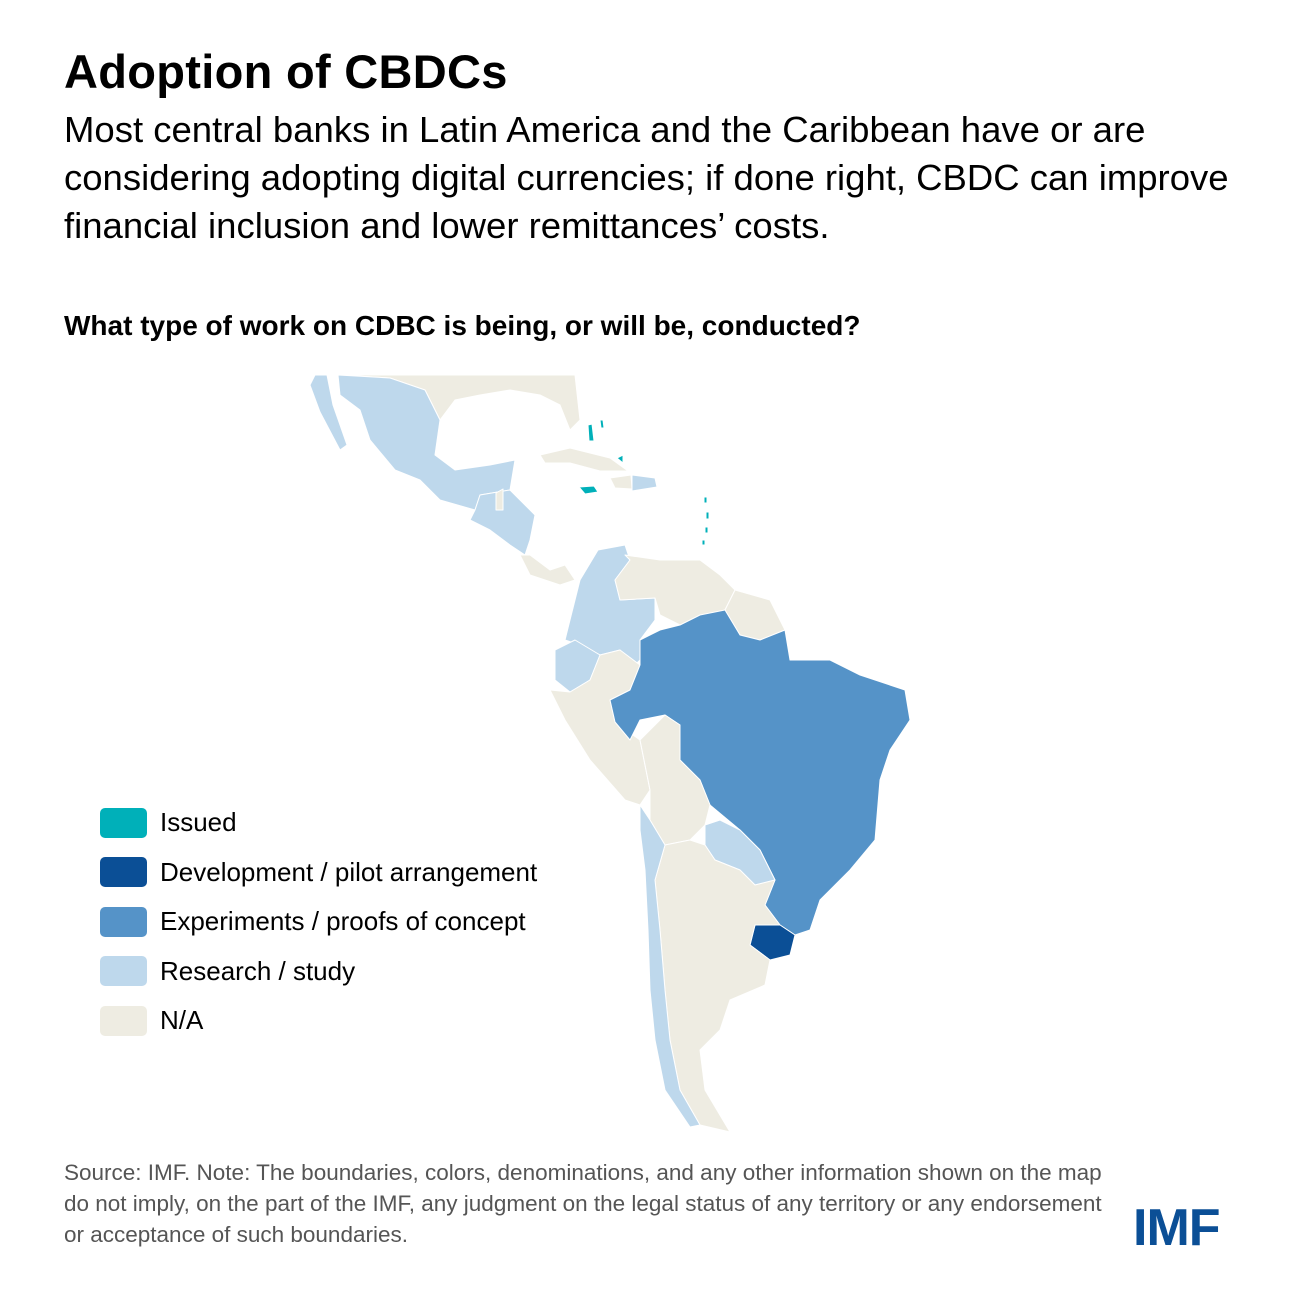  I want to click on region-belize, so click(499, 499).